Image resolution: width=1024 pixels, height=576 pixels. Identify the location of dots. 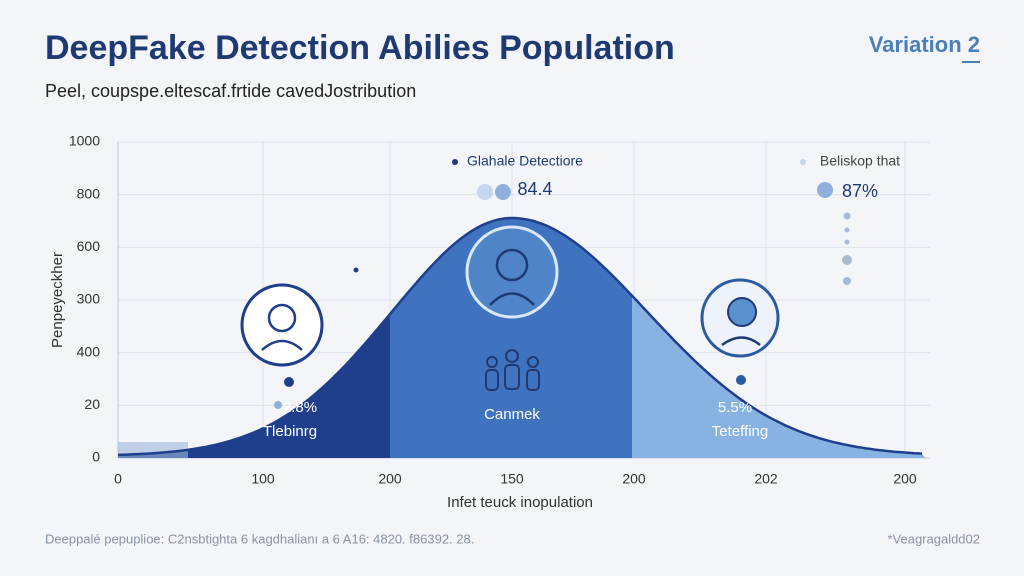
(847, 248).